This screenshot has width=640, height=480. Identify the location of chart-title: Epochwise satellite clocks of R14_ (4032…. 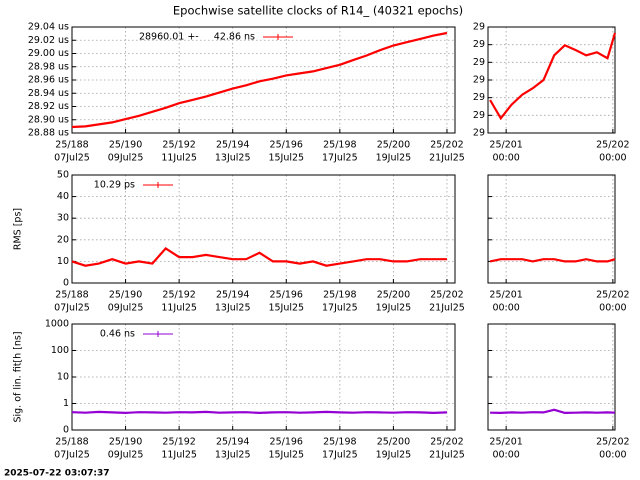
(318, 11).